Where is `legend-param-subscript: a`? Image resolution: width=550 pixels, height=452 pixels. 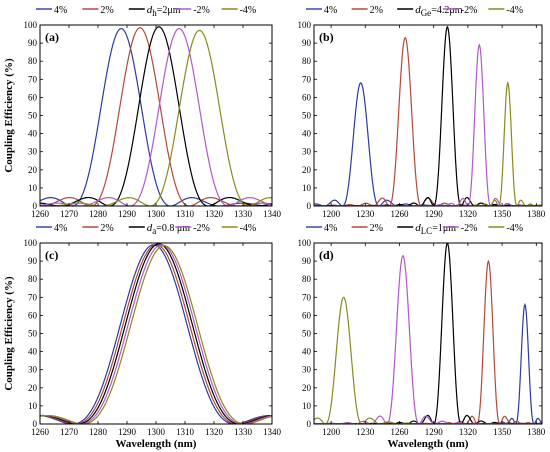
legend-param-subscript: a is located at coordinates (154, 231).